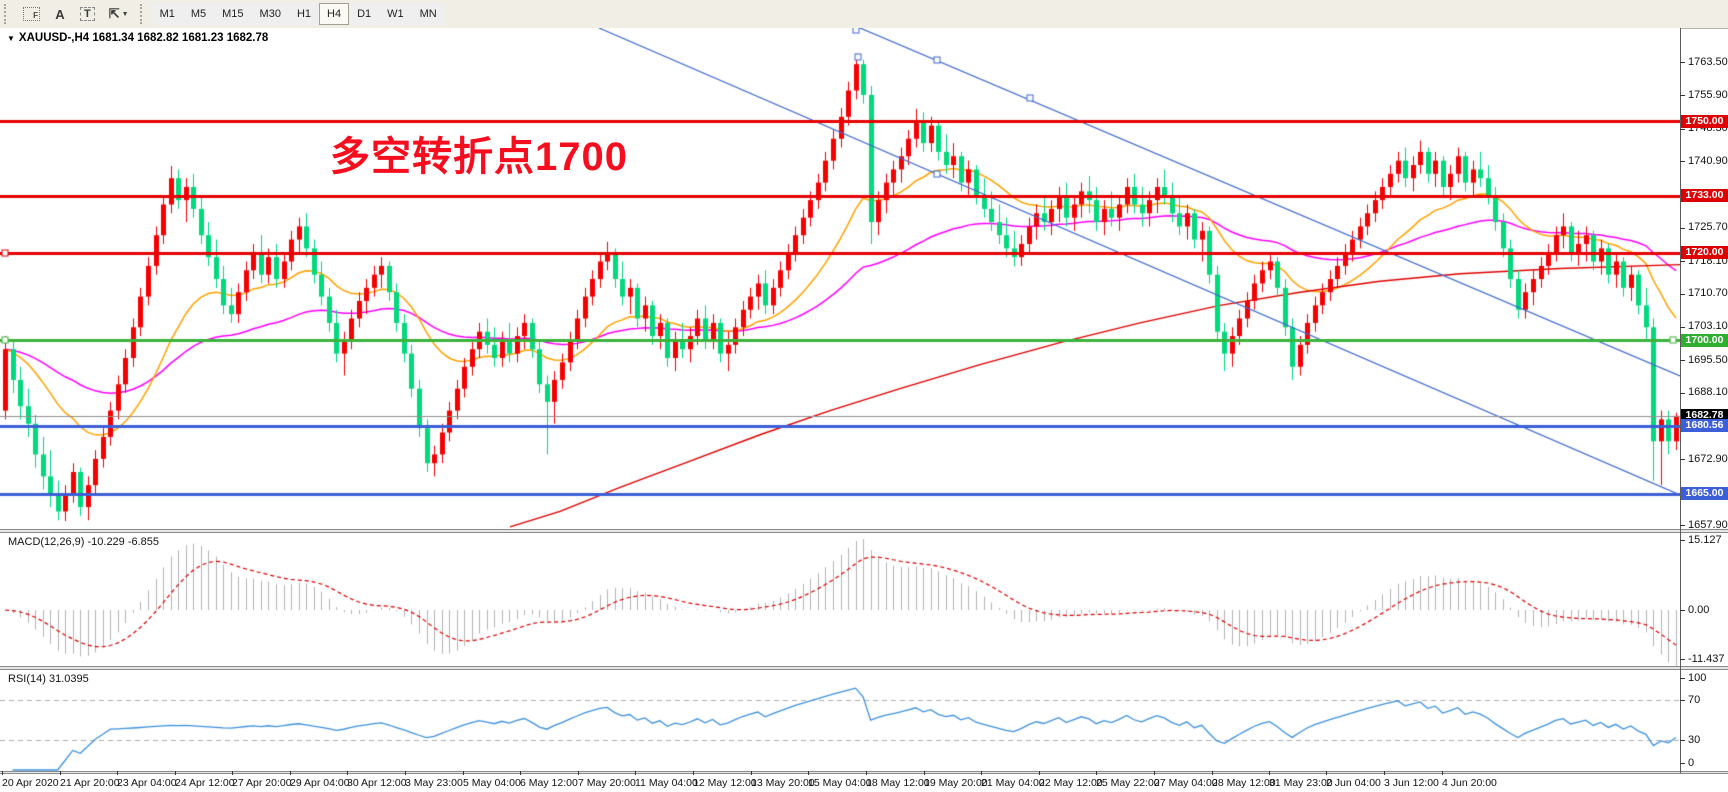 The height and width of the screenshot is (792, 1728). What do you see at coordinates (1705, 539) in the screenshot?
I see `macd-tick-label: 15.127` at bounding box center [1705, 539].